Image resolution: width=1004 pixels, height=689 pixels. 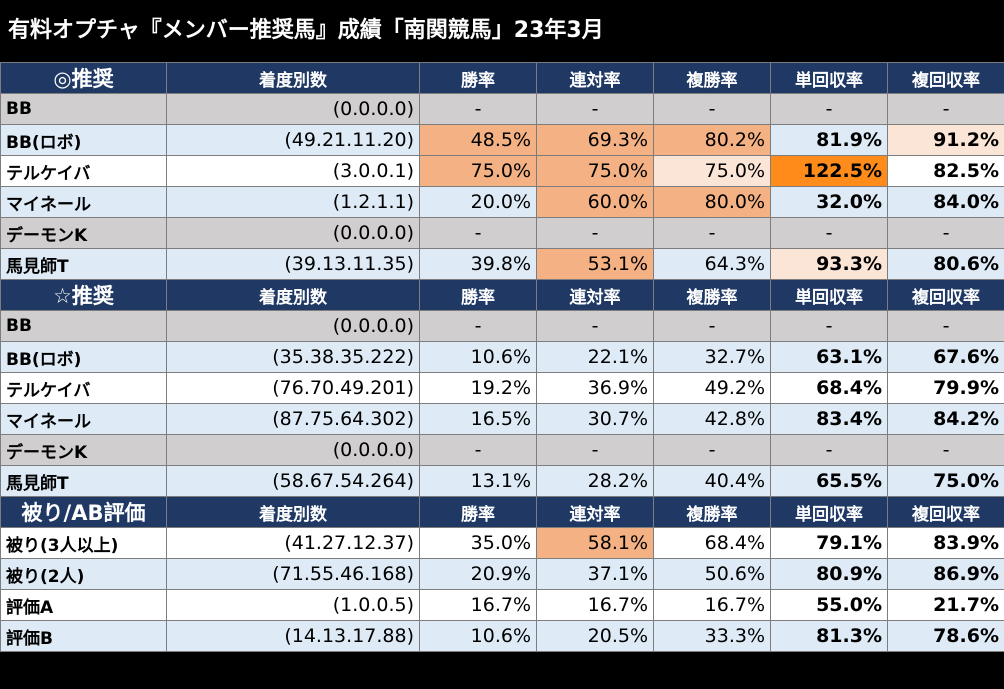 I want to click on stat-cell: 83.9%, so click(x=945, y=543).